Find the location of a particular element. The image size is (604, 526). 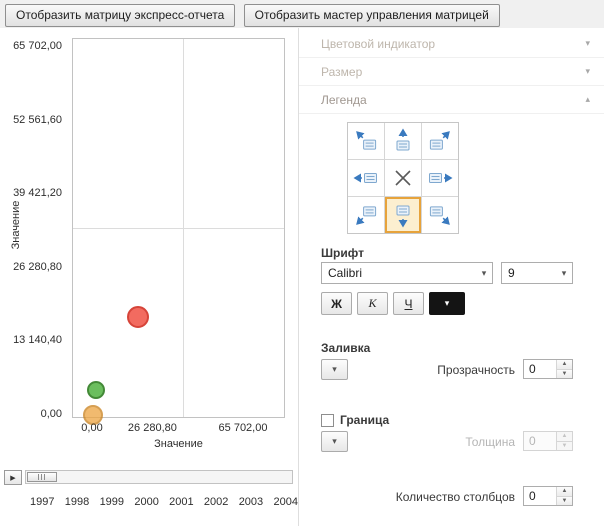

font-size-select: 9 ▾ is located at coordinates (537, 273).